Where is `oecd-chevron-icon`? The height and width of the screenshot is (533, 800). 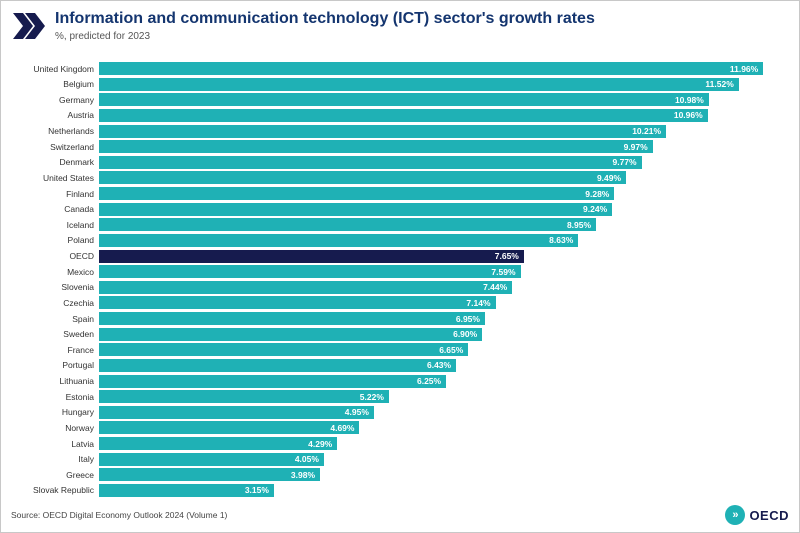
oecd-chevron-icon is located at coordinates (29, 26).